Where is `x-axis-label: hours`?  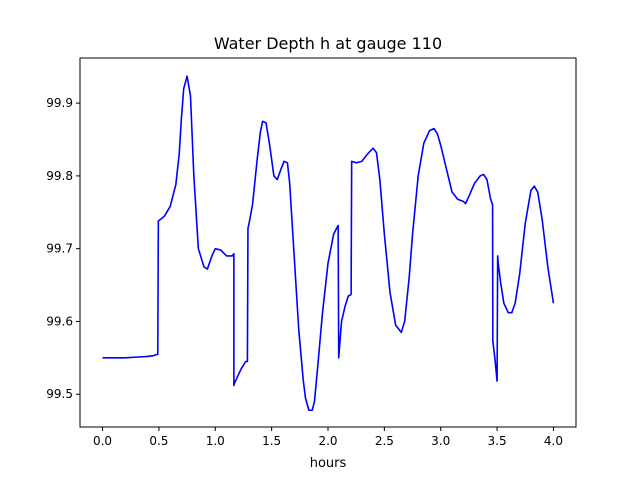 x-axis-label: hours is located at coordinates (328, 463).